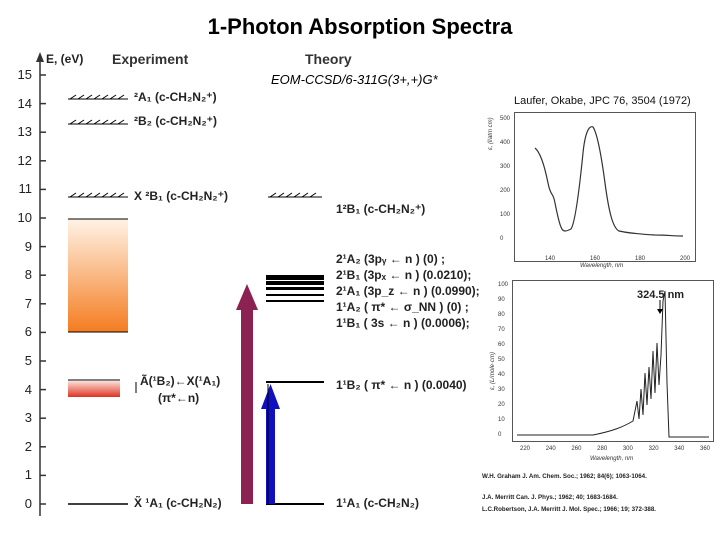  Describe the element at coordinates (295, 301) in the screenshot. I see `theory-level-1b1` at that location.